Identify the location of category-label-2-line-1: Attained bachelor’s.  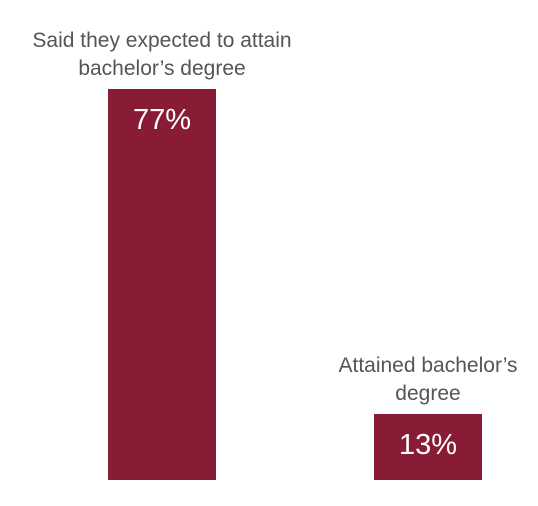
(427, 365).